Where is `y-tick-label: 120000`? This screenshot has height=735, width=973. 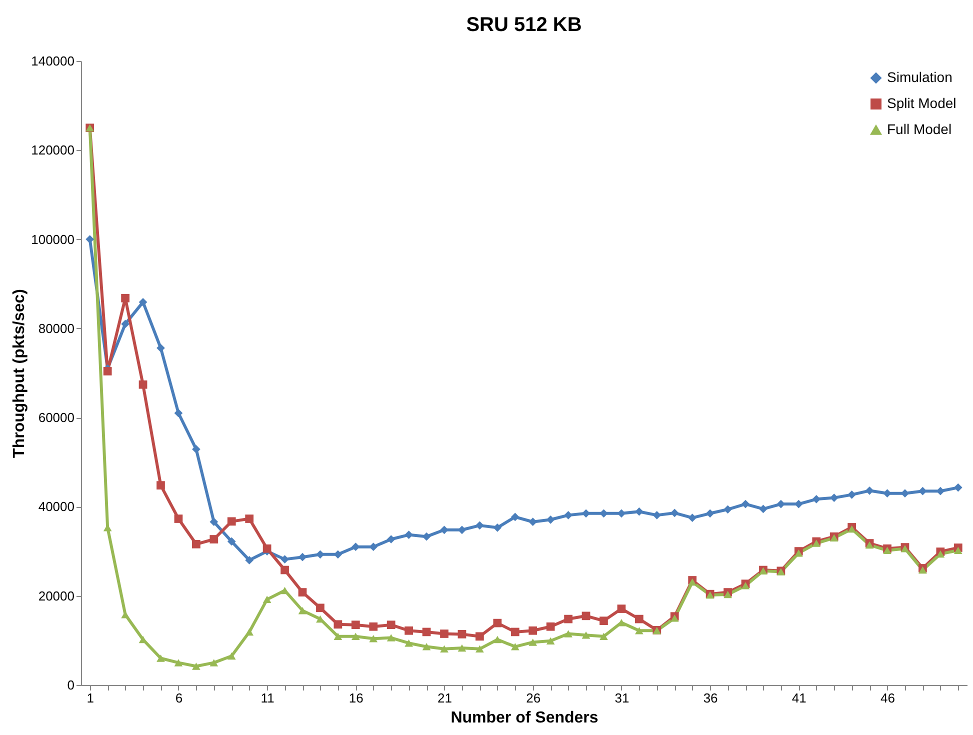 y-tick-label: 120000 is located at coordinates (52, 150).